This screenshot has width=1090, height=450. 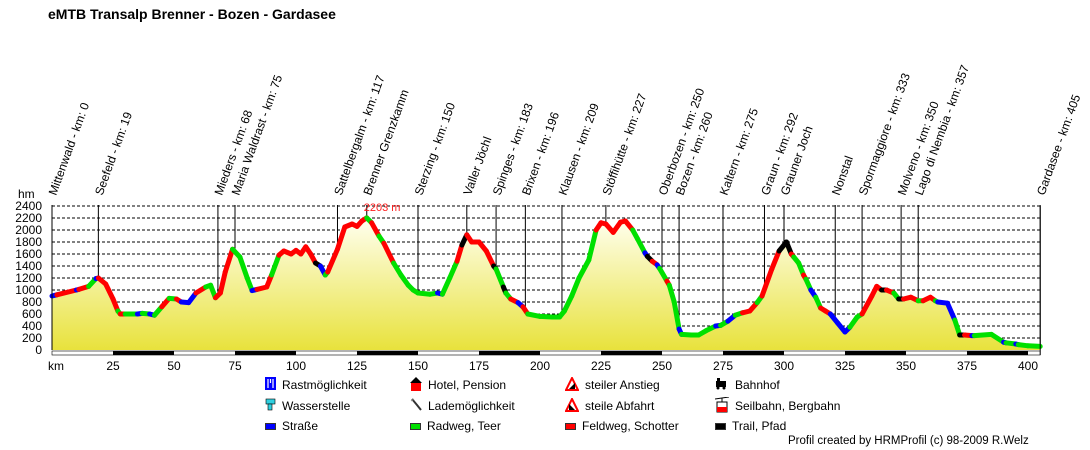 I want to click on y-tick-label: 800, so click(x=32, y=302).